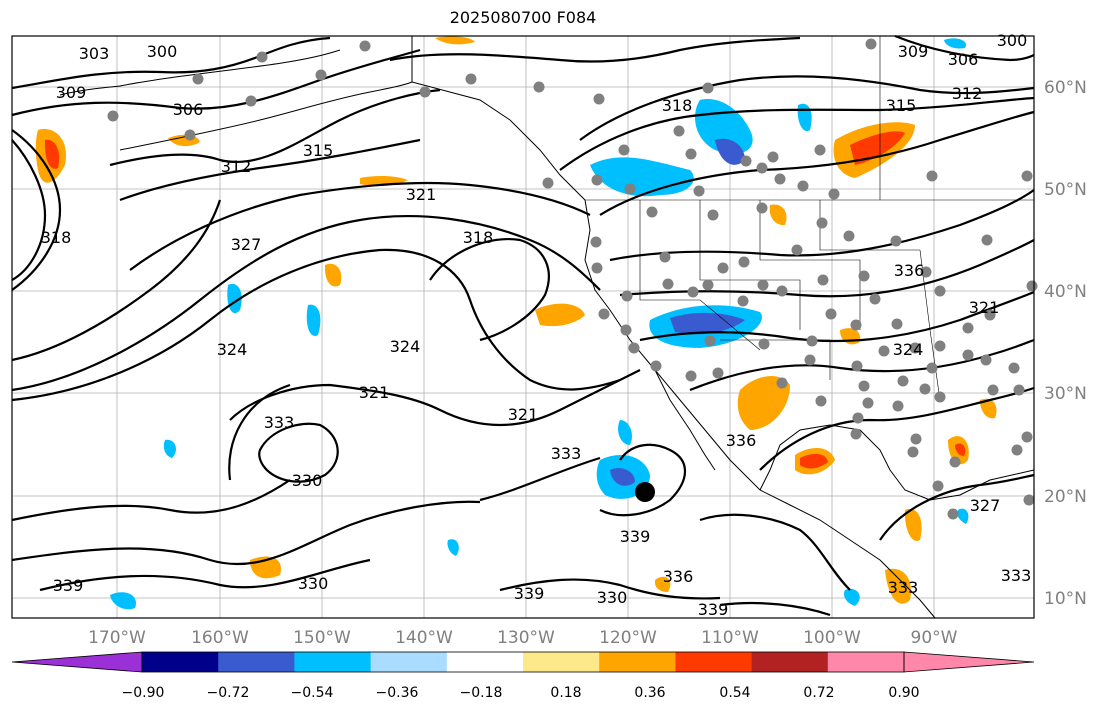 The width and height of the screenshot is (1105, 712). Describe the element at coordinates (312, 693) in the screenshot. I see `colorbar-tick-label: −0.54` at that location.